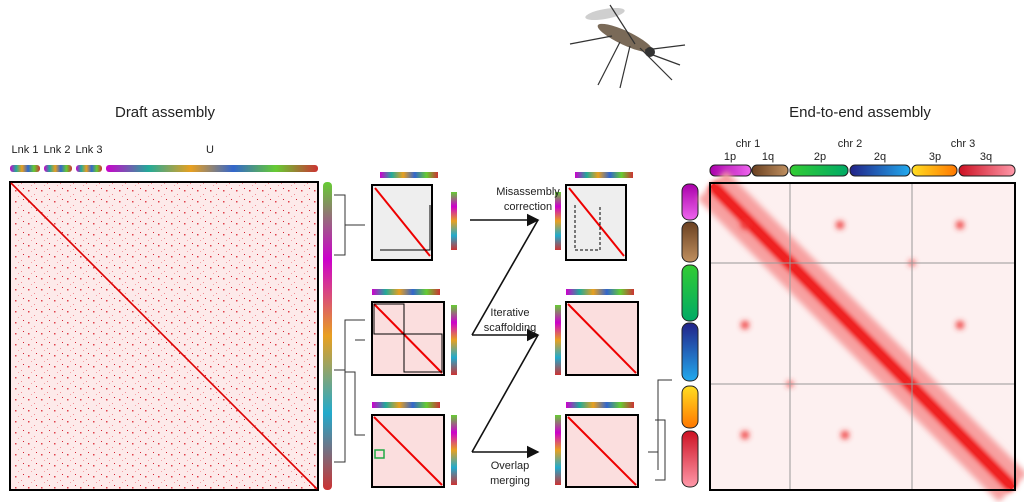 Image resolution: width=1024 pixels, height=502 pixels. What do you see at coordinates (963, 144) in the screenshot?
I see `chromosome-label: chr 3` at bounding box center [963, 144].